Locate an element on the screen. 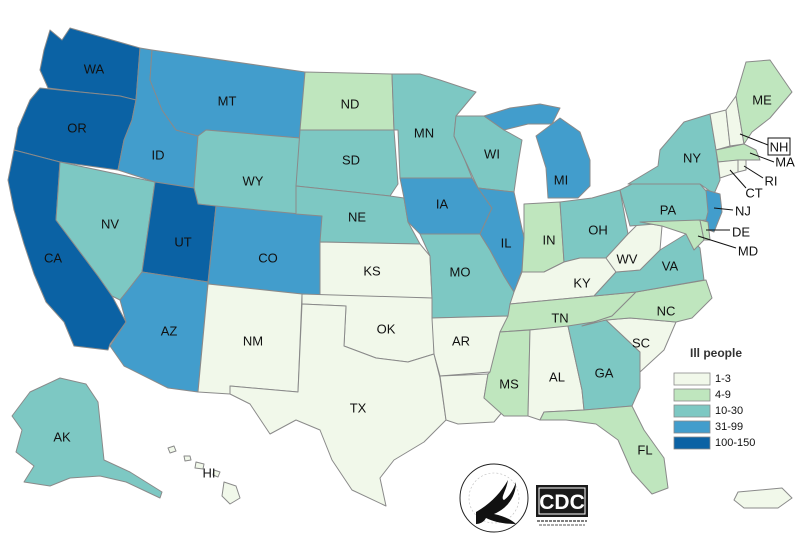 This screenshot has width=800, height=544. callout-line-MA is located at coordinates (762, 157).